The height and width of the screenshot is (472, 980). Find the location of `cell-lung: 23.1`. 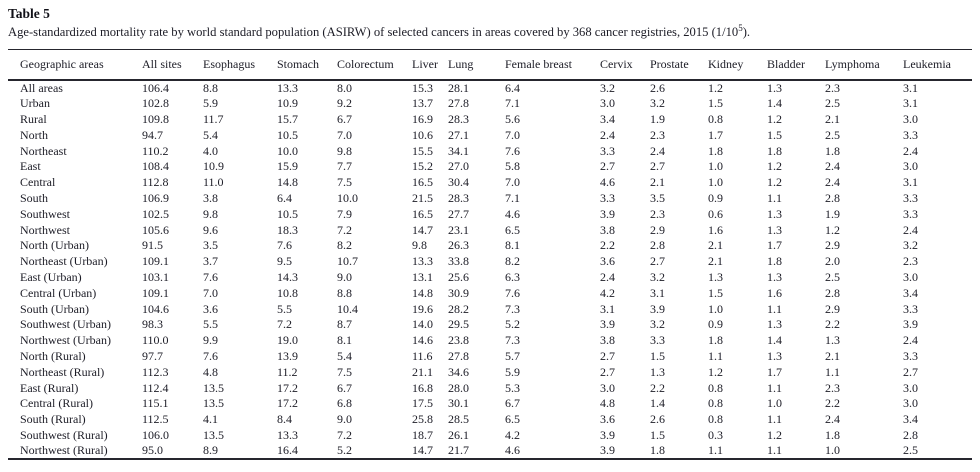

cell-lung: 23.1 is located at coordinates (458, 229).